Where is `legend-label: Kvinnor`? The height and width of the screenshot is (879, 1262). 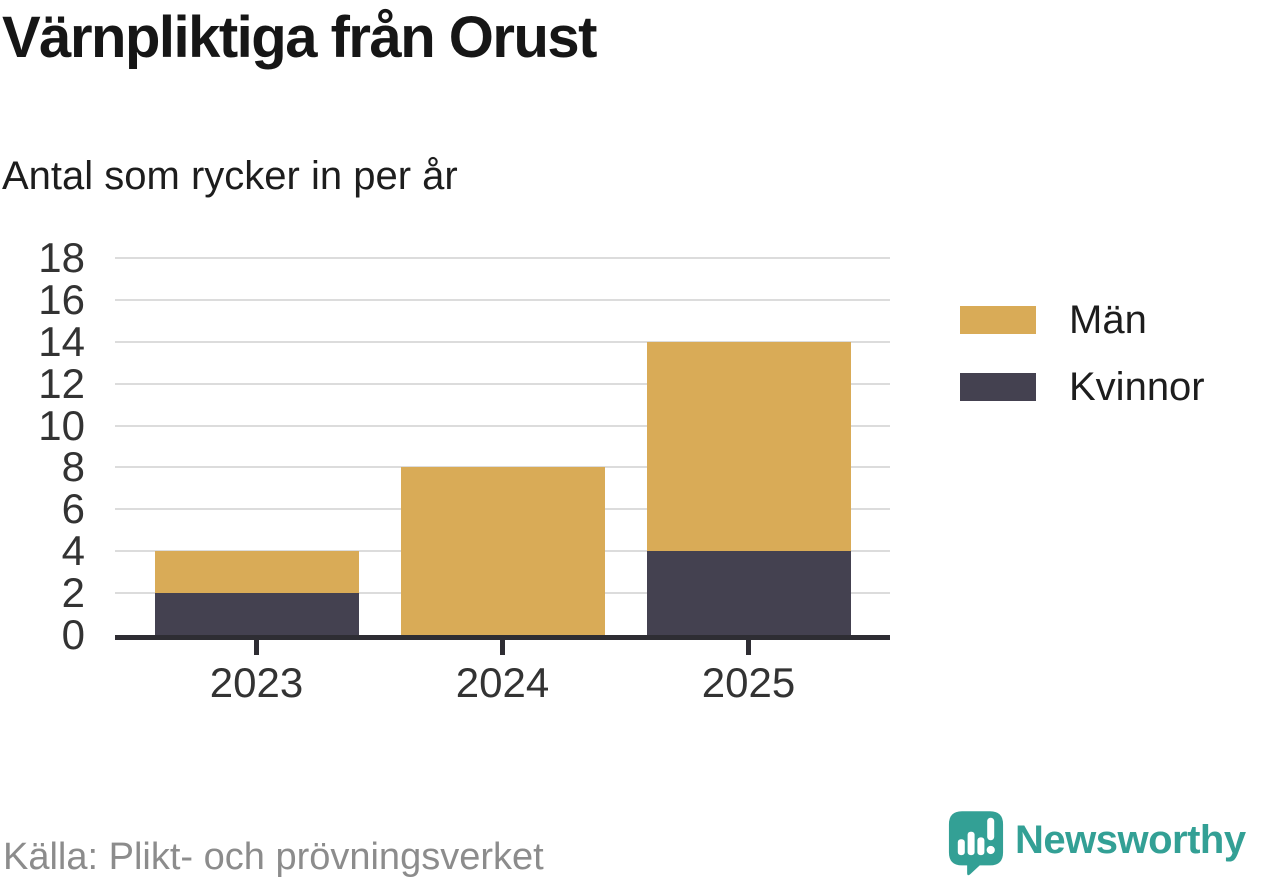 legend-label: Kvinnor is located at coordinates (1137, 387).